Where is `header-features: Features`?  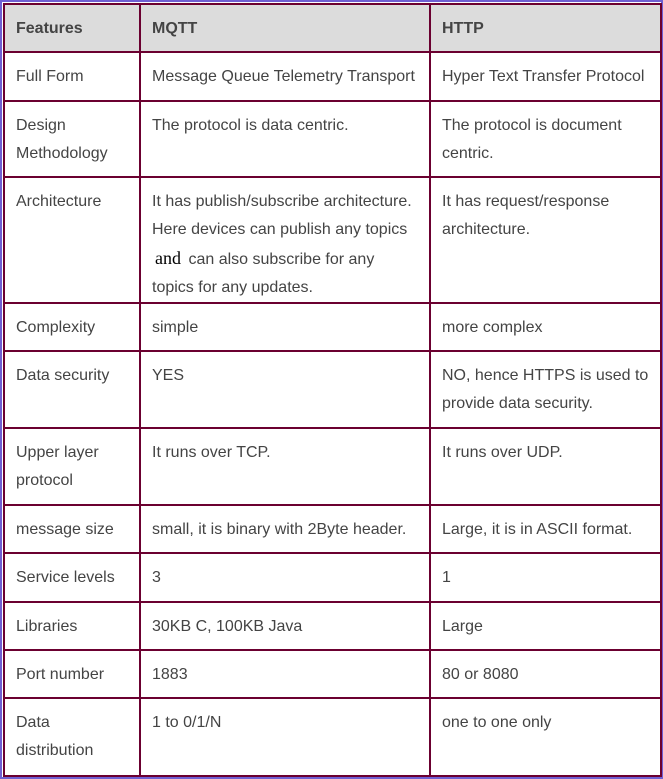
header-features: Features is located at coordinates (72, 28).